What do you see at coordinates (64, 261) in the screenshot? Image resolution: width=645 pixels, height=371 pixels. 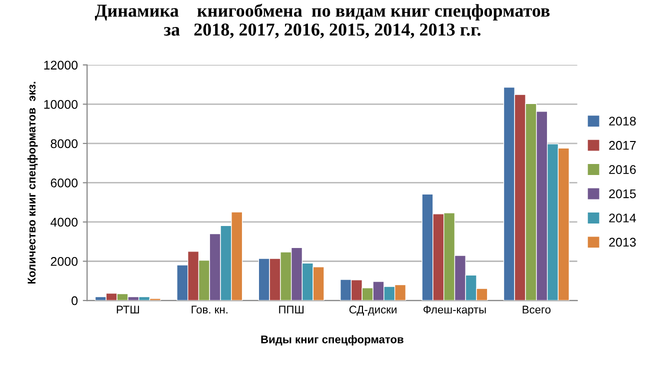 I see `y-tick-label: 2000` at bounding box center [64, 261].